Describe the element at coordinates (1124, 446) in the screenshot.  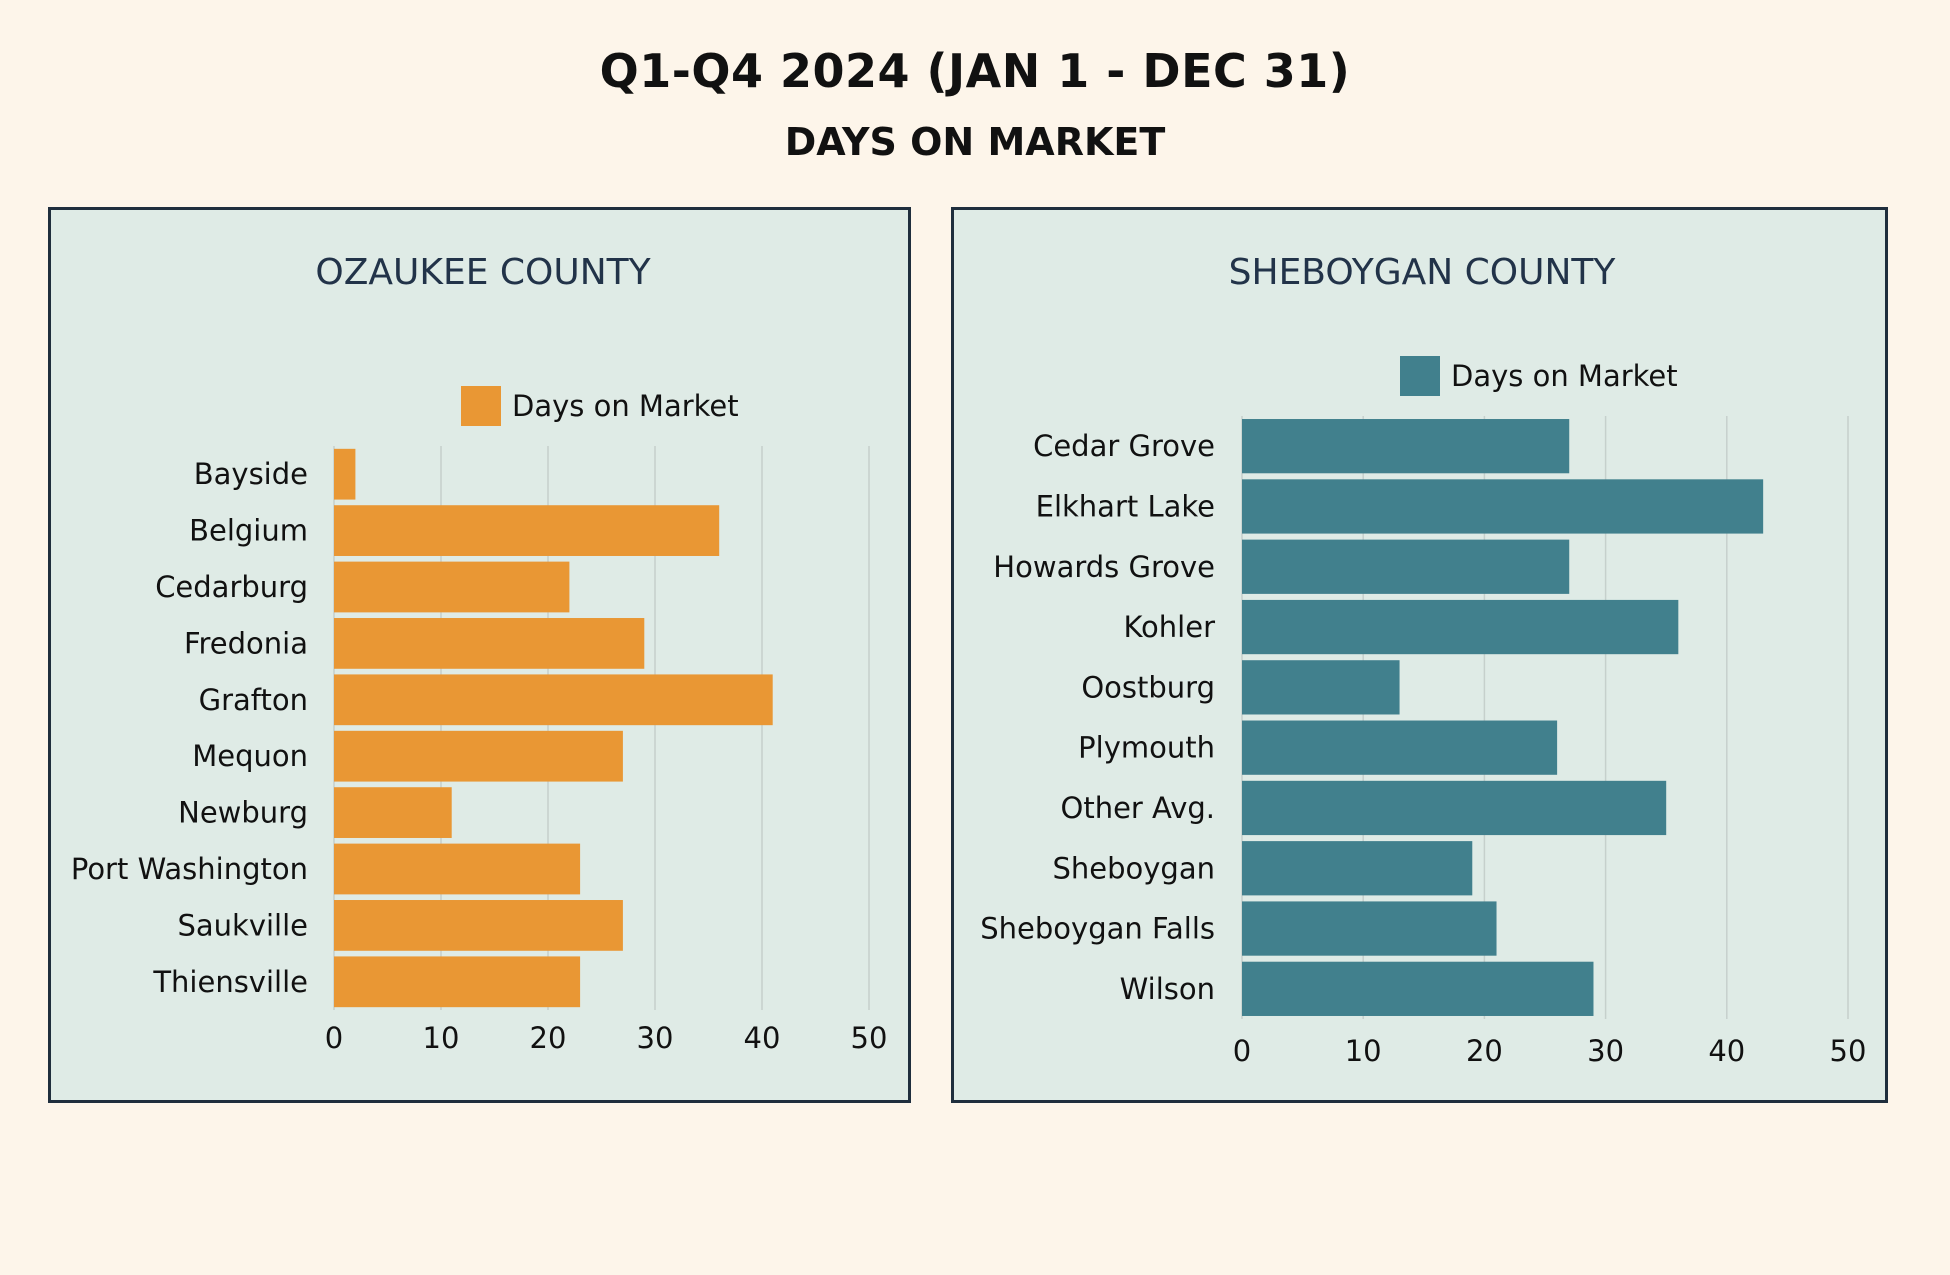
I see `category-label: Cedar Grove` at that location.